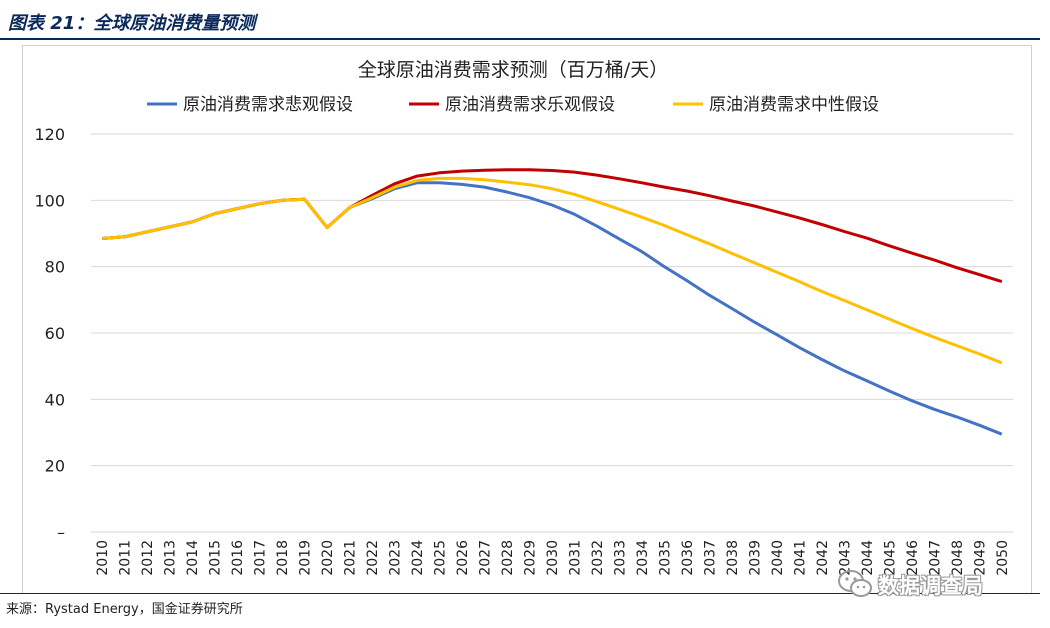 The image size is (1050, 628). What do you see at coordinates (328, 558) in the screenshot?
I see `x-tick-label: 2020` at bounding box center [328, 558].